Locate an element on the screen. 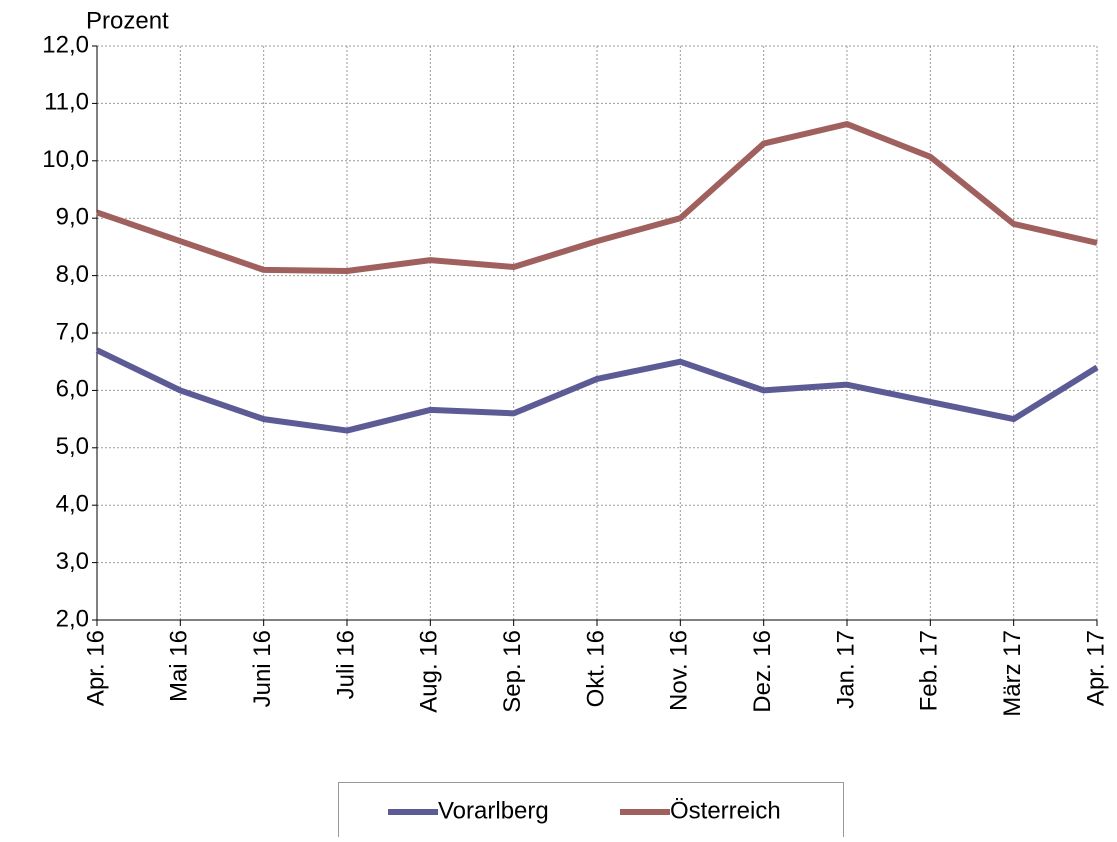 Image resolution: width=1117 pixels, height=842 pixels. y-tick-label: 2,0 is located at coordinates (72, 618).